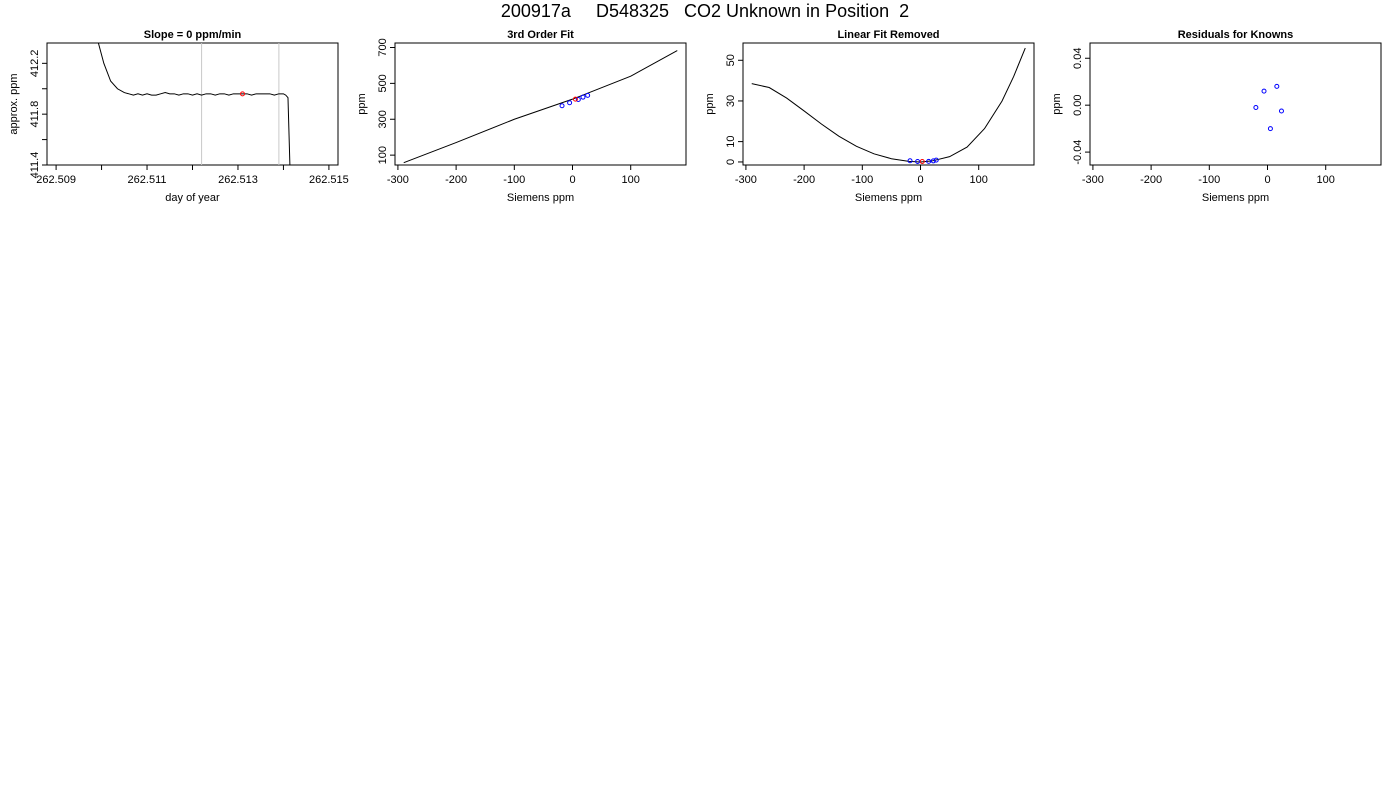  What do you see at coordinates (192, 198) in the screenshot?
I see `x-axis-label: day of year` at bounding box center [192, 198].